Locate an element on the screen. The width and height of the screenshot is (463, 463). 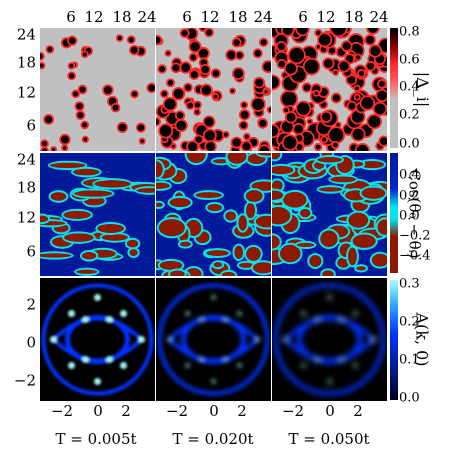
colorbar-label-gap: |Δ_i| is located at coordinates (423, 89).